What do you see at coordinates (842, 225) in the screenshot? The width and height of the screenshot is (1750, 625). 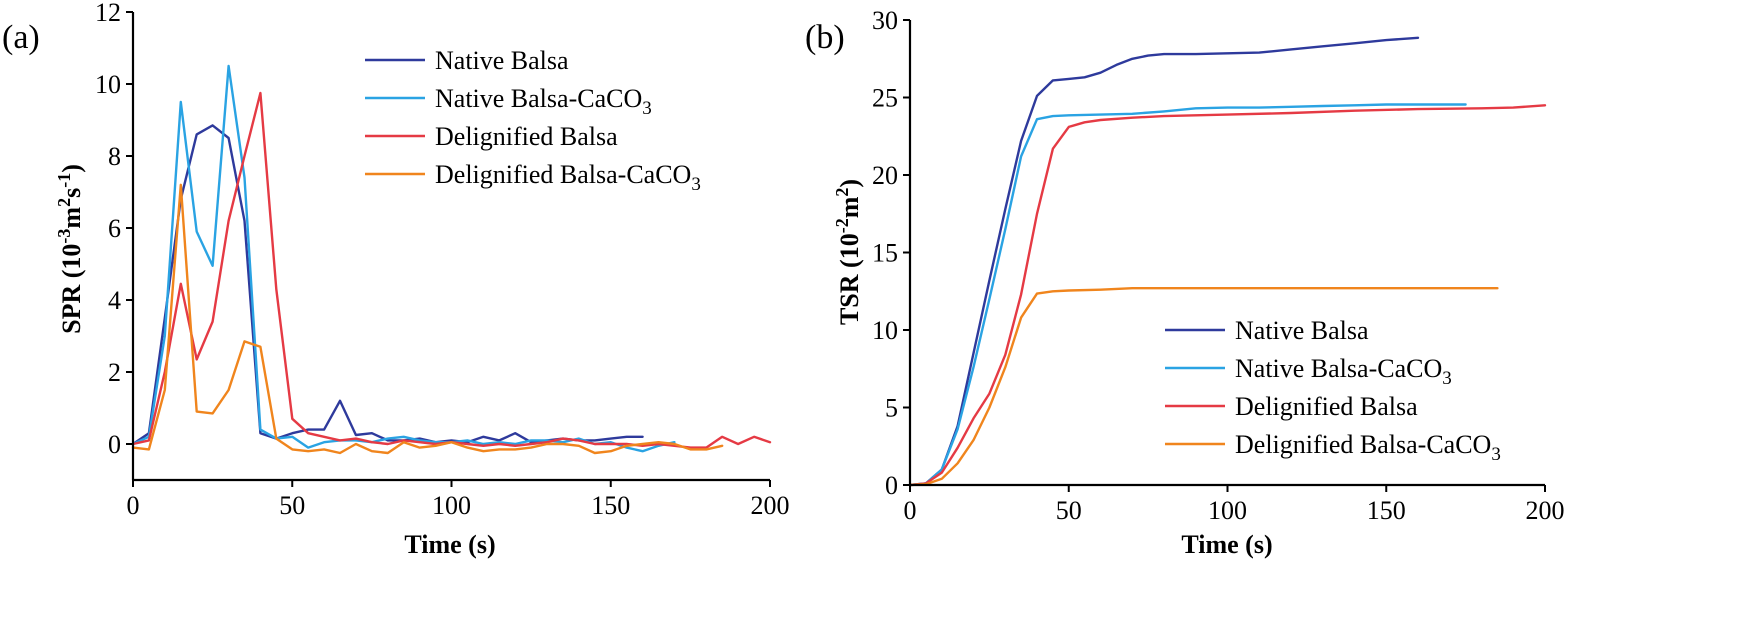 I see `panel-b-ylabel-sup1: -2` at bounding box center [842, 225].